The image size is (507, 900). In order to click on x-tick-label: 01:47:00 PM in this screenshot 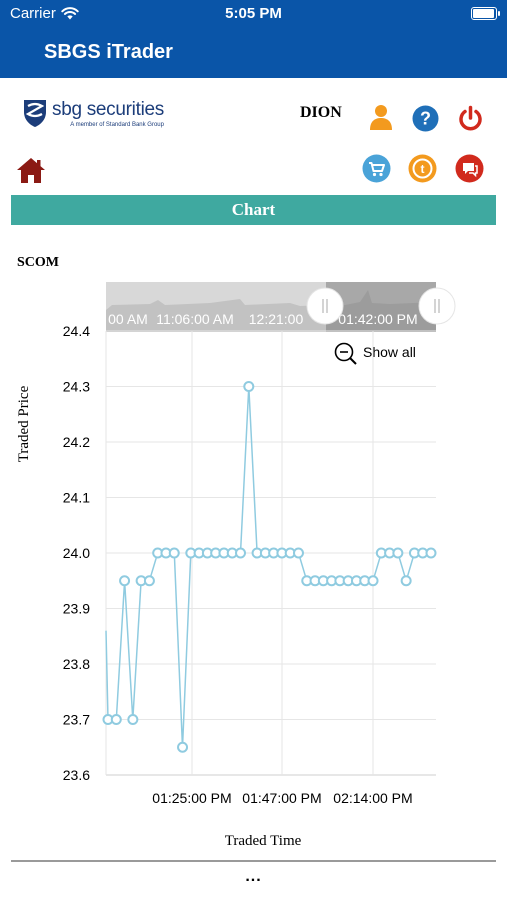, I will do `click(281, 798)`.